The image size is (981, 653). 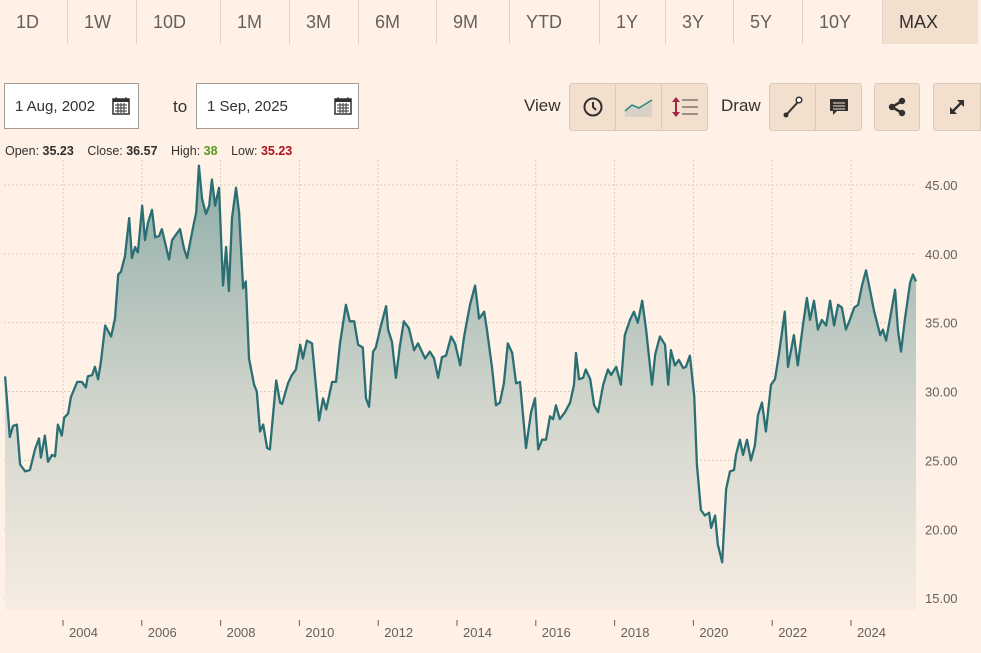 What do you see at coordinates (941, 185) in the screenshot?
I see `y-tick-label: 45.00` at bounding box center [941, 185].